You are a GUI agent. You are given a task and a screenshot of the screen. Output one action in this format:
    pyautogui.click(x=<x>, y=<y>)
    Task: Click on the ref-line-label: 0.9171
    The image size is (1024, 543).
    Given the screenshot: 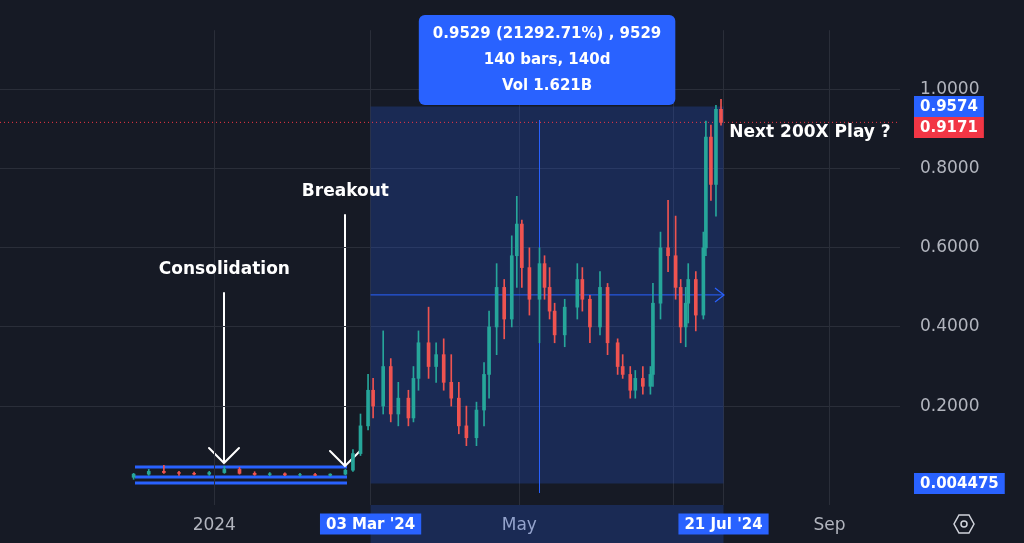 What is the action you would take?
    pyautogui.click(x=949, y=127)
    